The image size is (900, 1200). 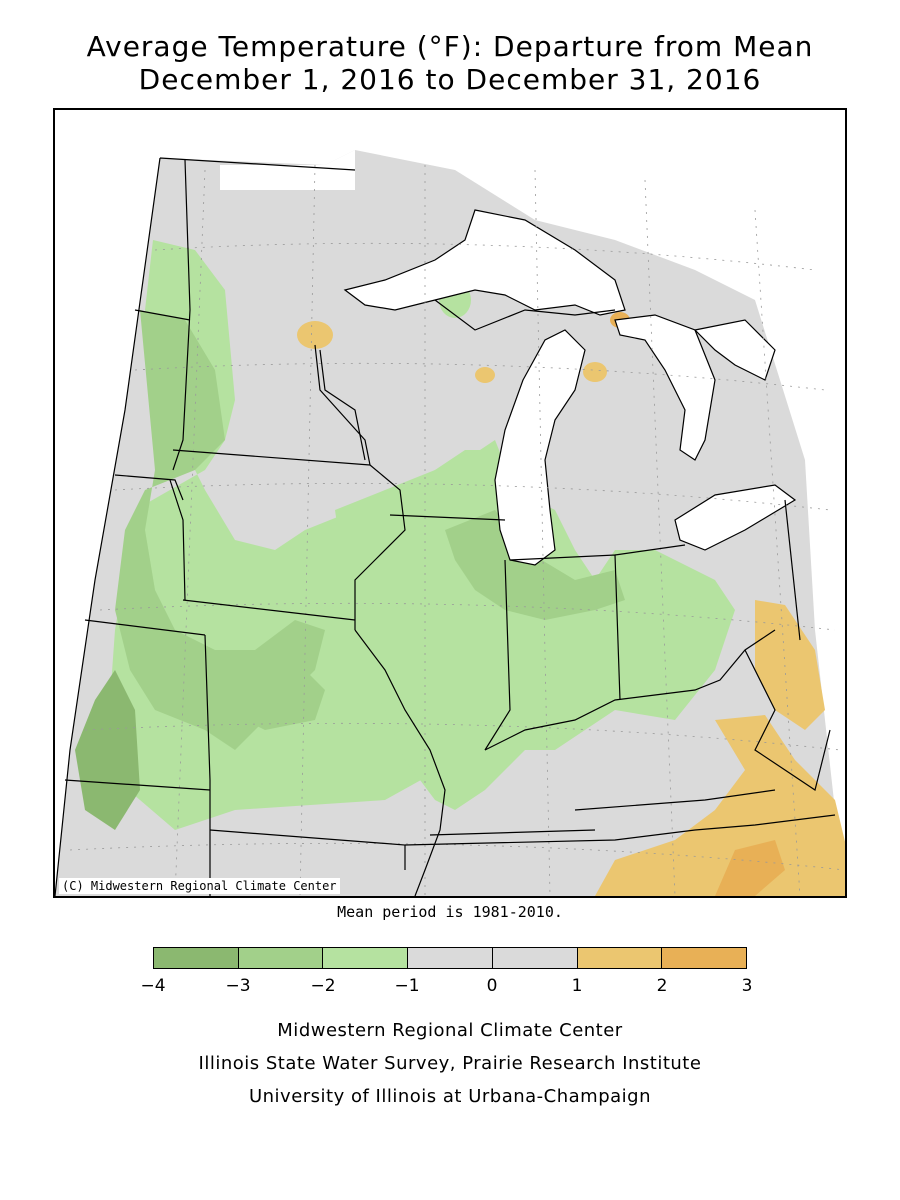 I want to click on mn-wi-st-croix, so click(x=342, y=405).